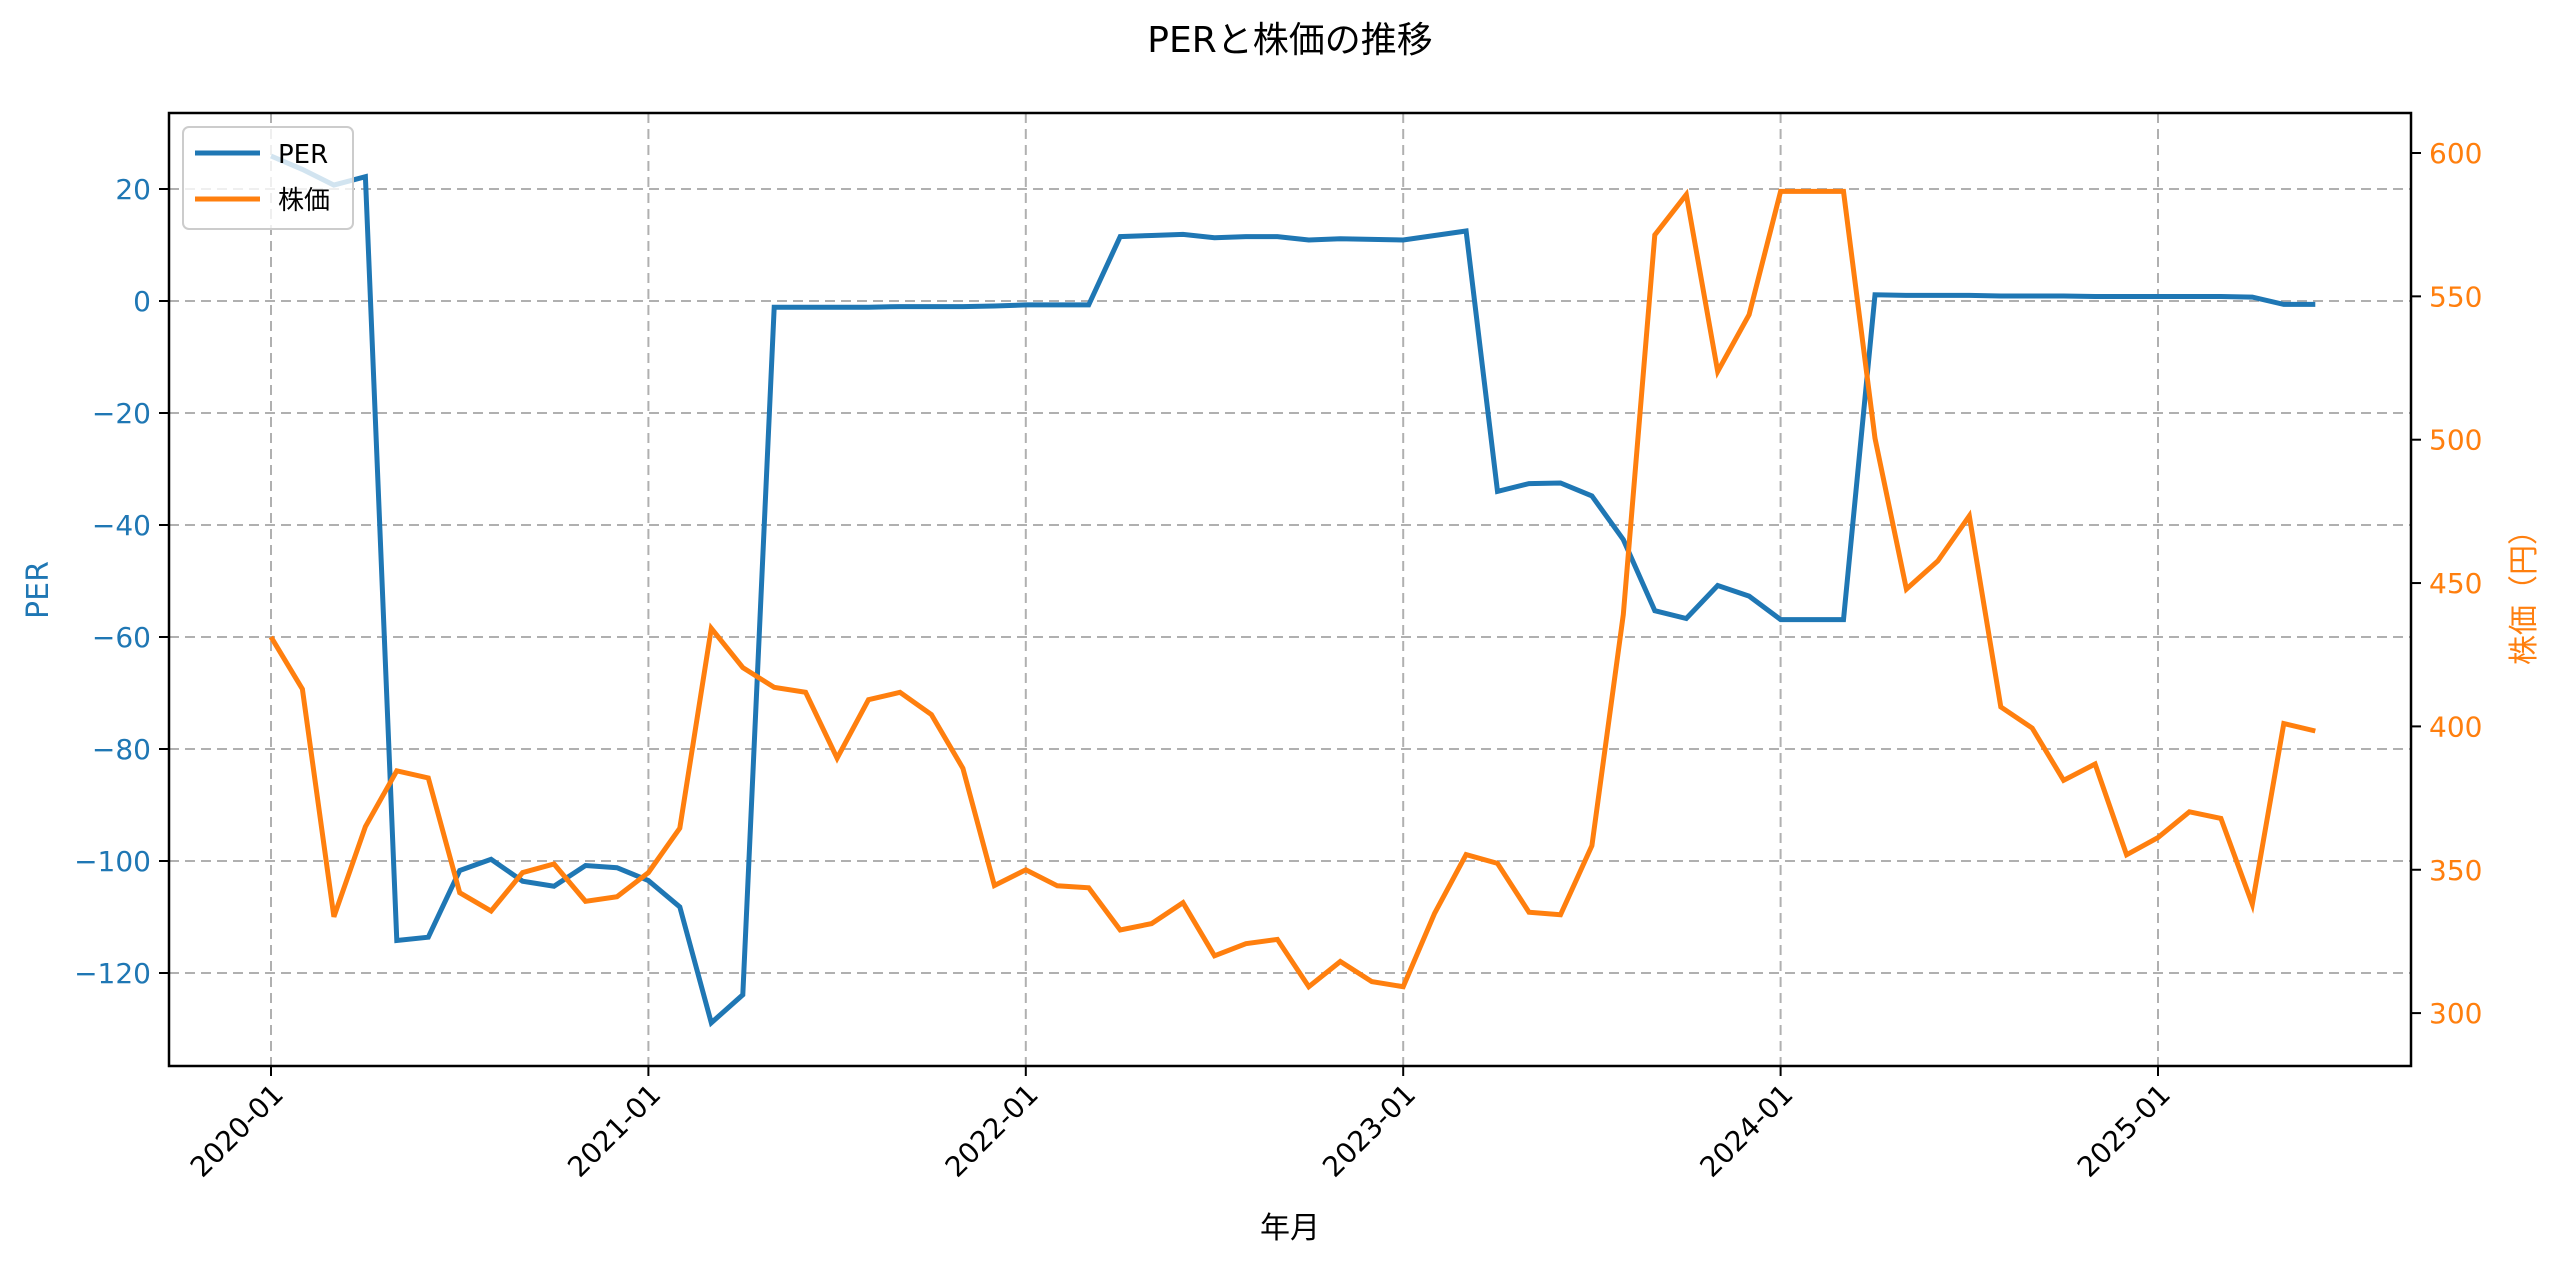 The height and width of the screenshot is (1269, 2560). What do you see at coordinates (142, 301) in the screenshot?
I see `left-tick-label: 0` at bounding box center [142, 301].